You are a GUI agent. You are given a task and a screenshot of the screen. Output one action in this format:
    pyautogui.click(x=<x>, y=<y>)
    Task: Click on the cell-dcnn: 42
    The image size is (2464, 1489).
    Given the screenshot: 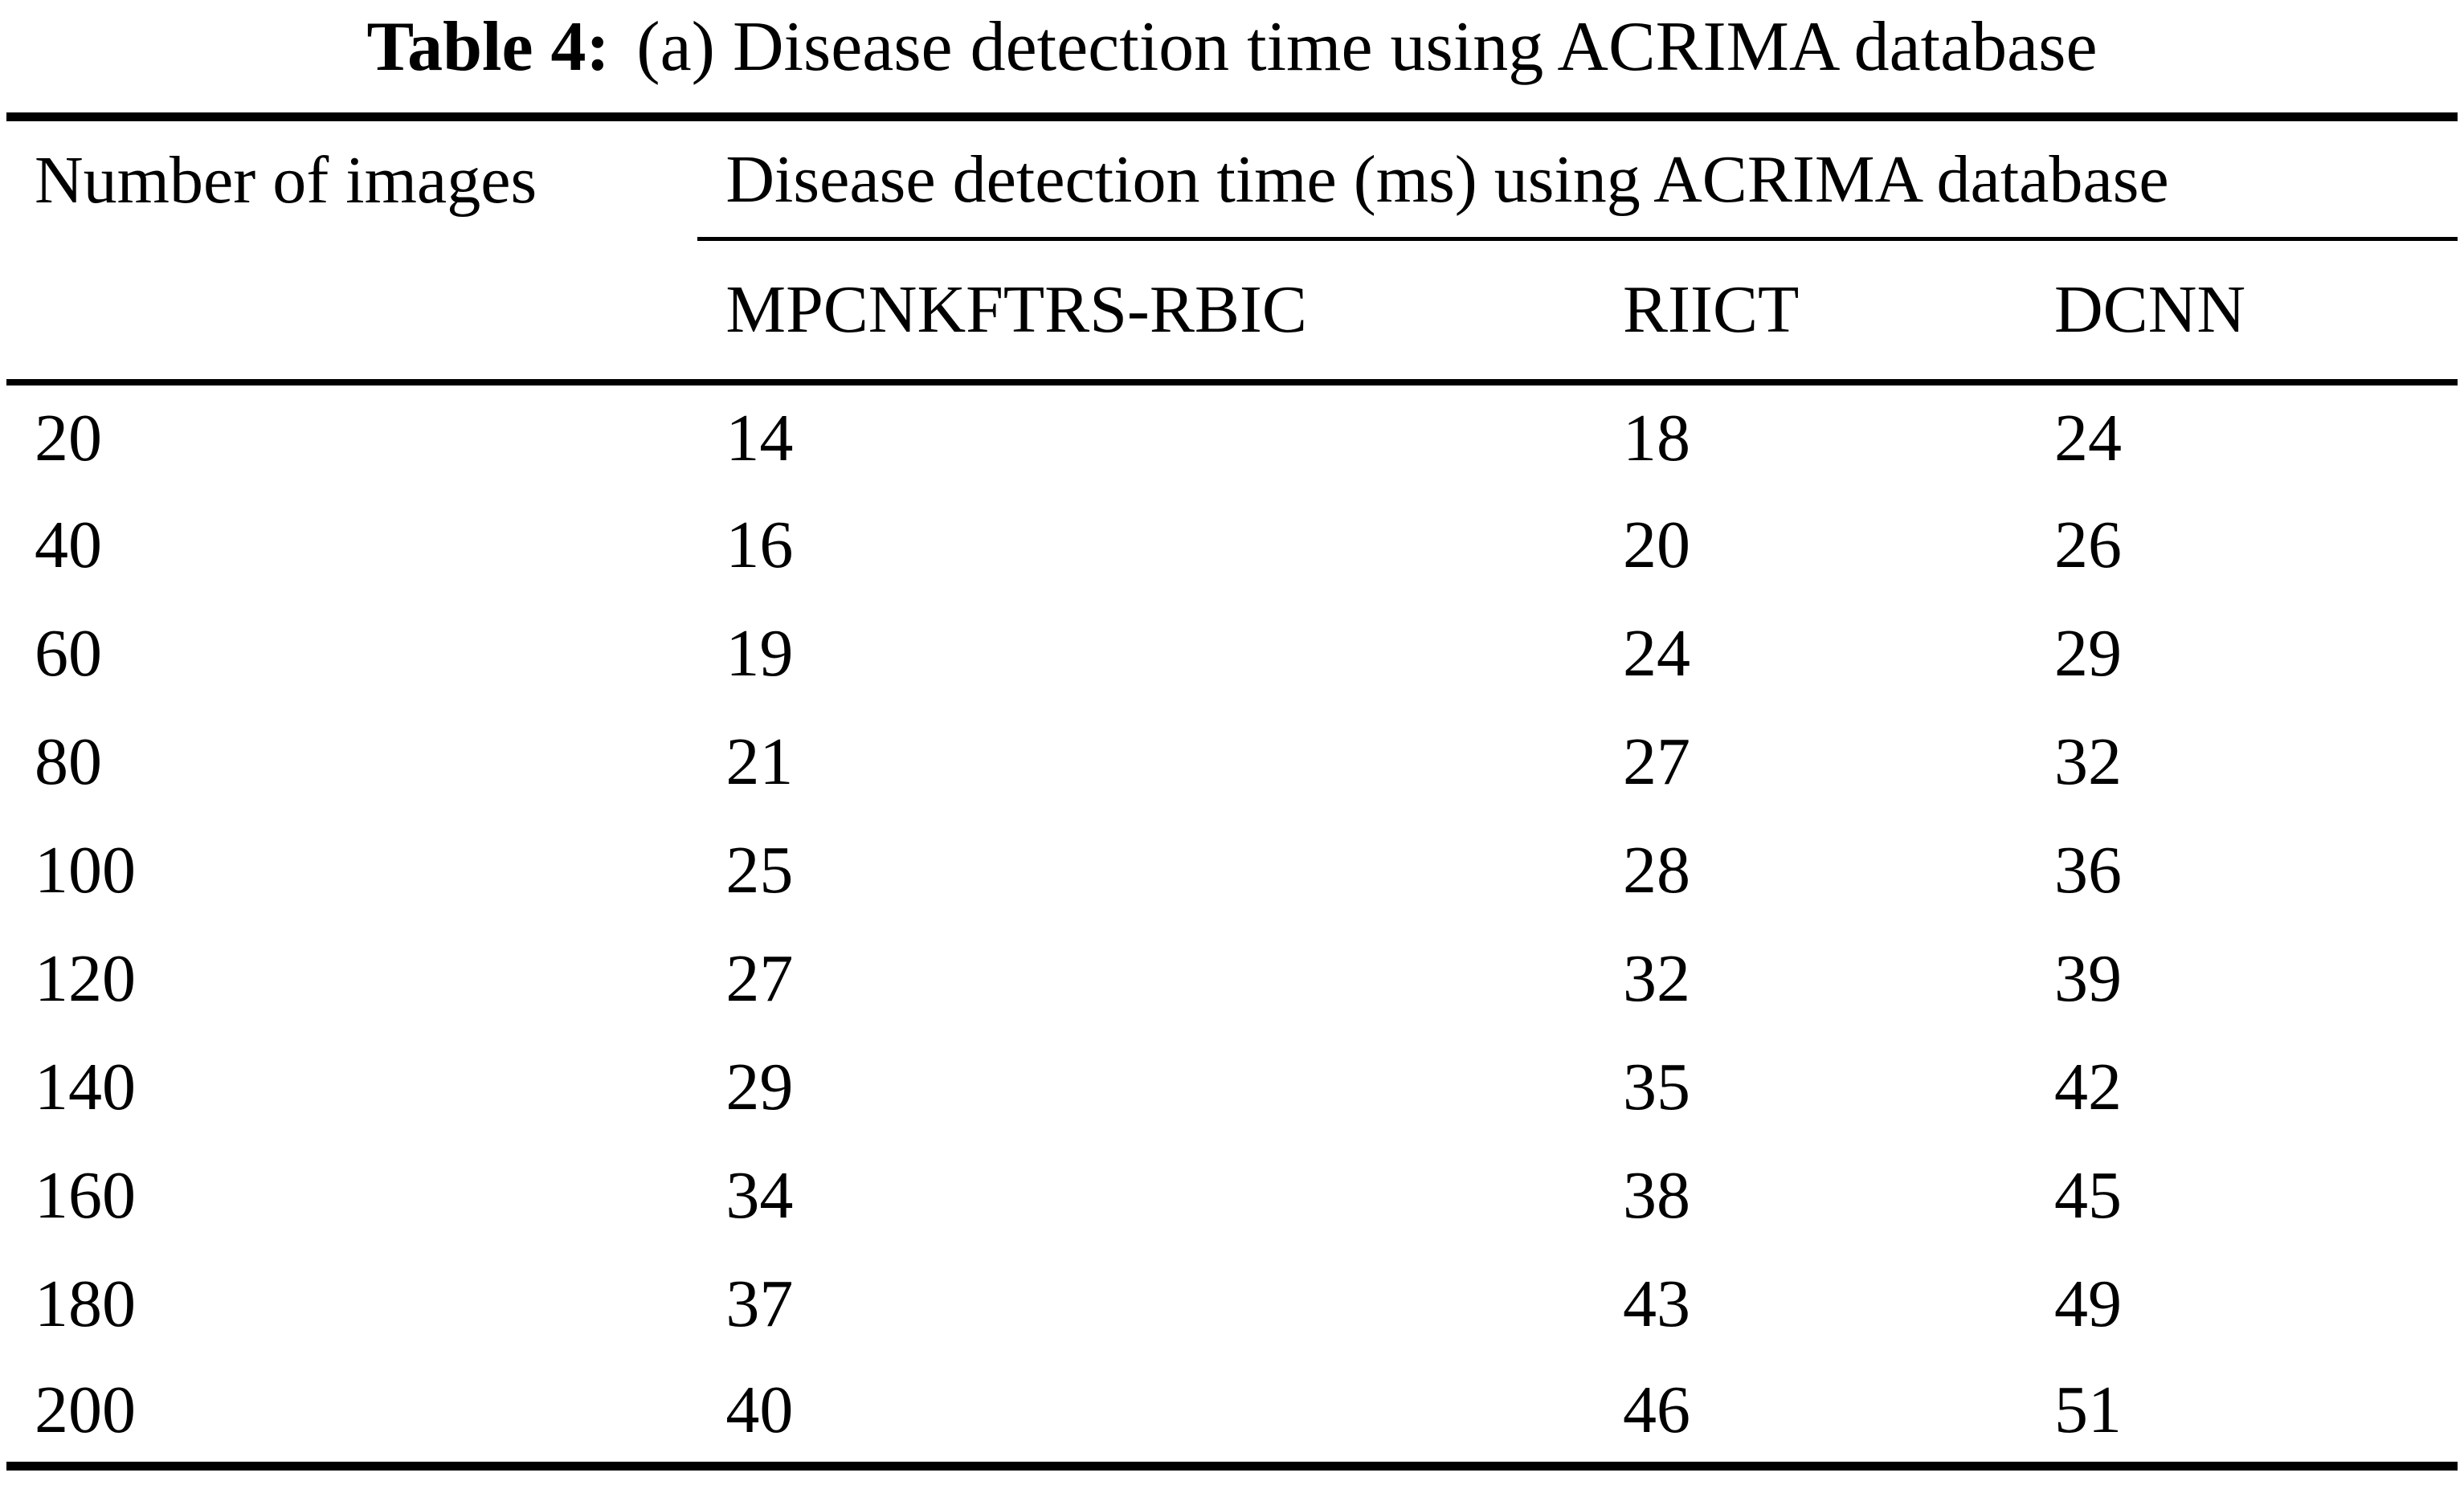 What is the action you would take?
    pyautogui.click(x=2088, y=1087)
    